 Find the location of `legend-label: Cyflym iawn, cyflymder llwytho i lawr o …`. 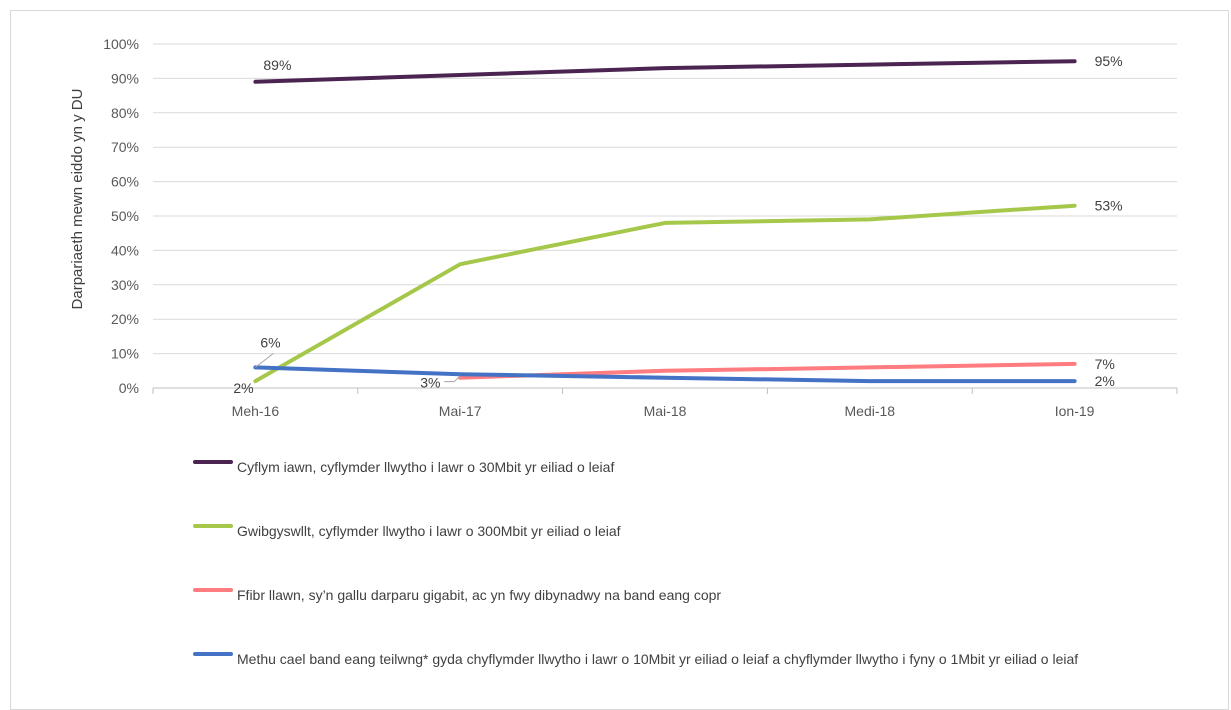

legend-label: Cyflym iawn, cyflymder llwytho i lawr o … is located at coordinates (426, 467).